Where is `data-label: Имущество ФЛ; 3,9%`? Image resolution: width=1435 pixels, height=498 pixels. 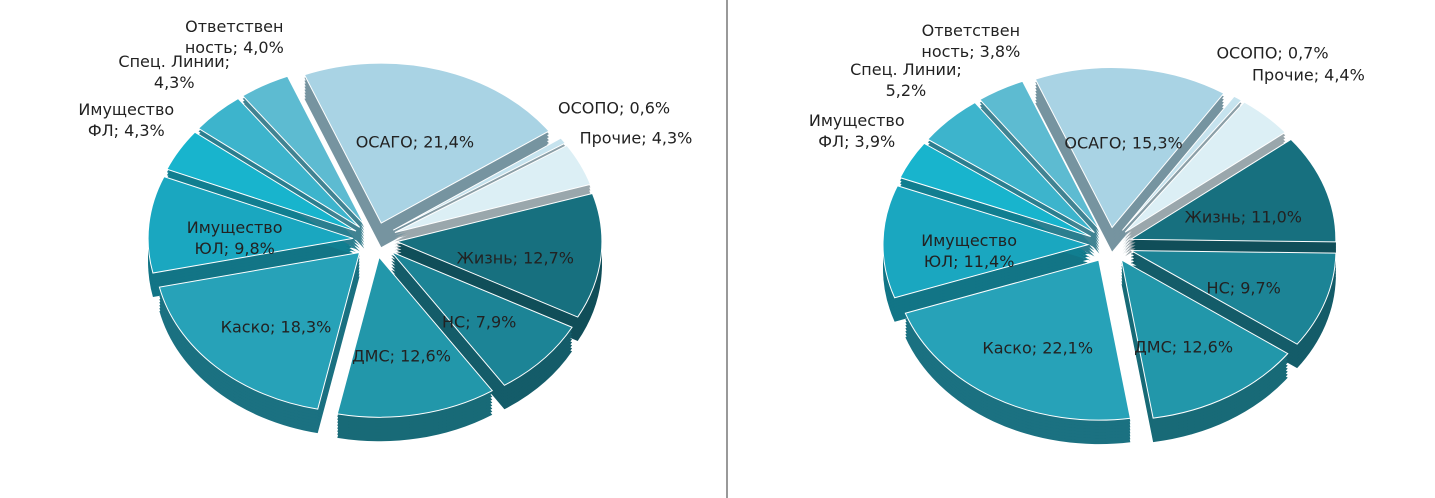
data-label: Имущество ФЛ; 3,9% is located at coordinates (856, 130).